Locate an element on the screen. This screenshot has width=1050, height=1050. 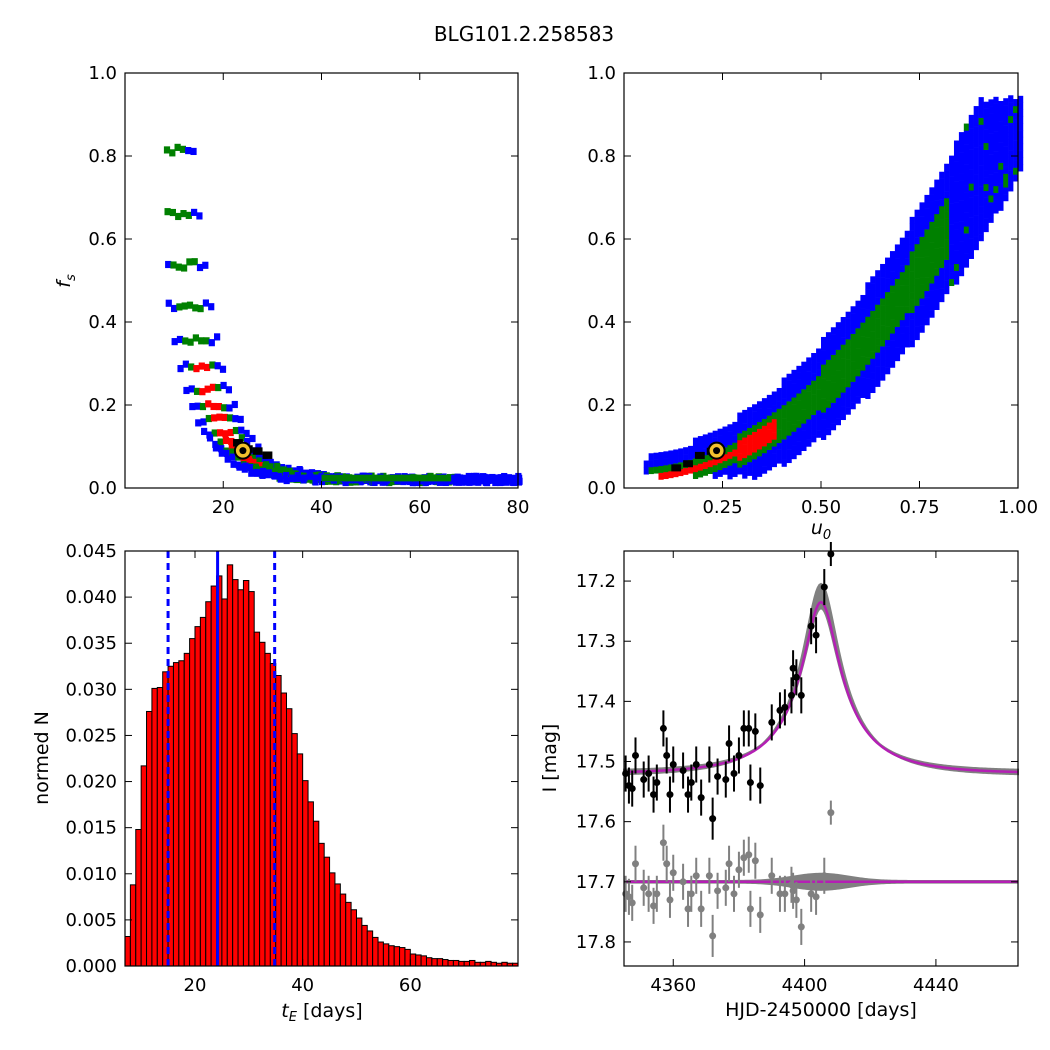
fs-vs-te-heatmap is located at coordinates (343, 315).